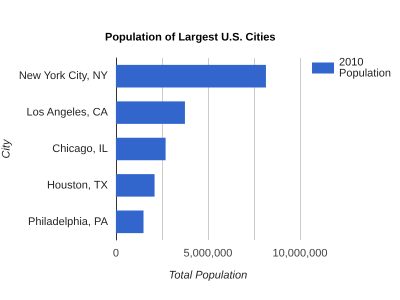 This screenshot has height=300, width=400. Describe the element at coordinates (300, 254) in the screenshot. I see `x-tick-label: 10,000,000` at that location.